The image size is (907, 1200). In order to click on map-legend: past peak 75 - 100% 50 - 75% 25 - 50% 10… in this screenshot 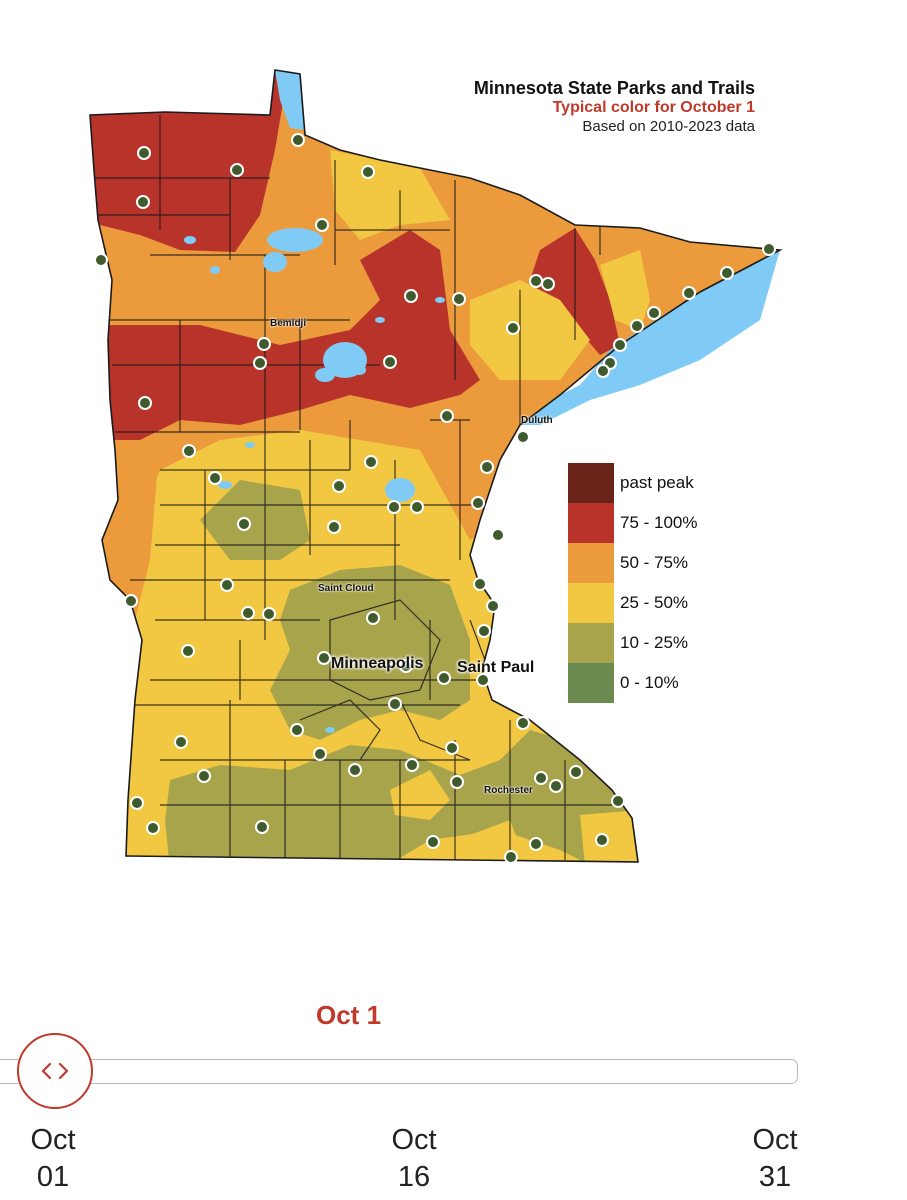, I will do `click(633, 583)`.